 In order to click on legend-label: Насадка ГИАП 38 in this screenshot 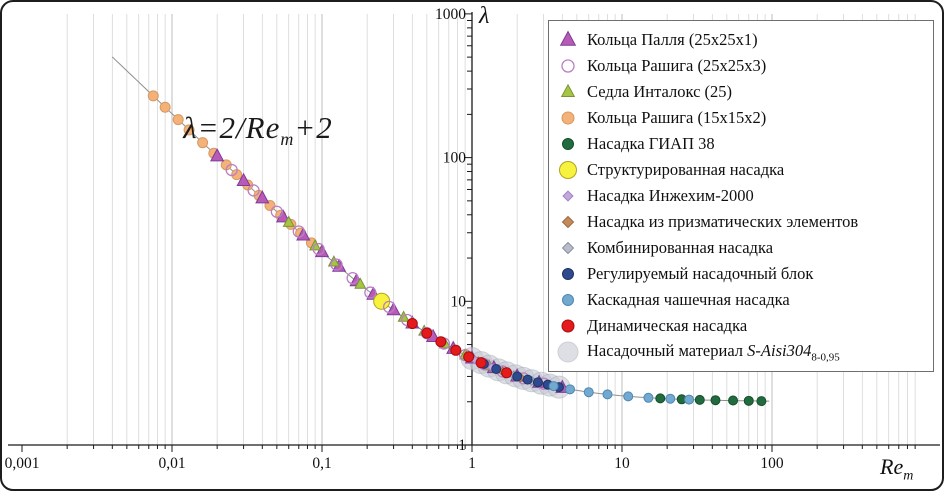, I will do `click(651, 143)`.